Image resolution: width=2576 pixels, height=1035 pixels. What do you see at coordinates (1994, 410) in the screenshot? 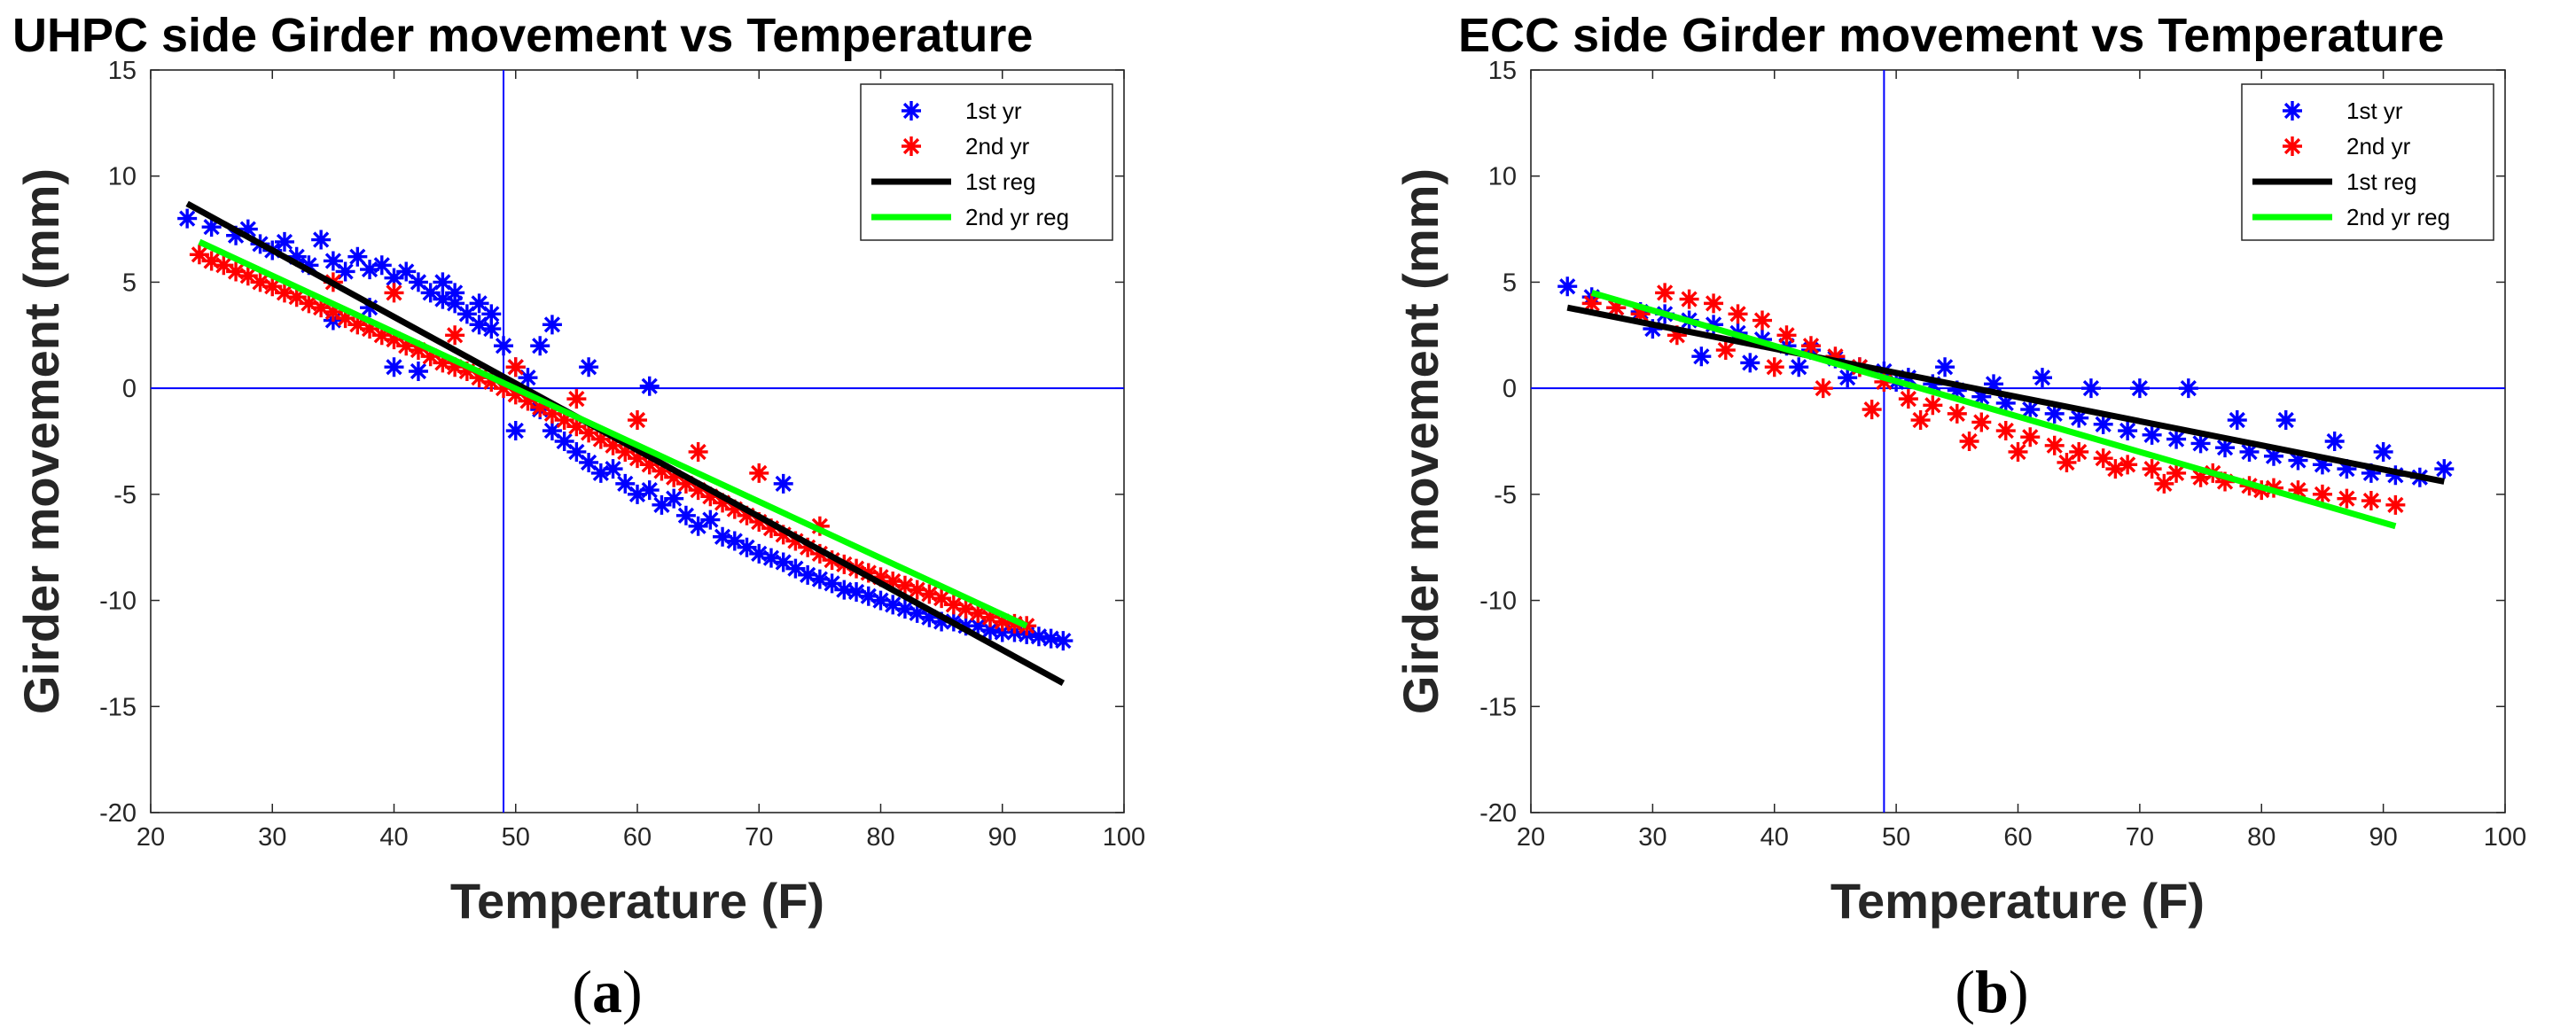
I see `regression-line-2nd-yr-reg` at bounding box center [1994, 410].